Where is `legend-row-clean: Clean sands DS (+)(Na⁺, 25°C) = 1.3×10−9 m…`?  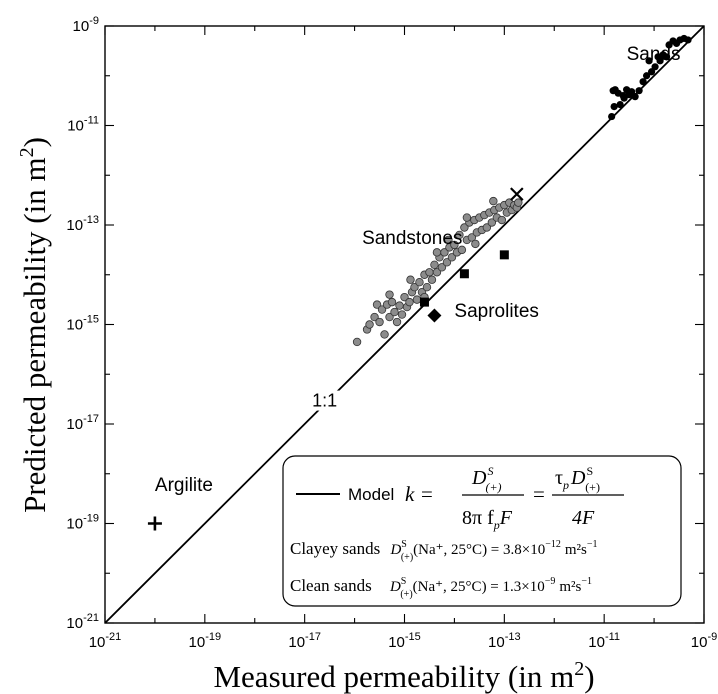 legend-row-clean: Clean sands DS (+)(Na⁺, 25°C) = 1.3×10−9 m… is located at coordinates (441, 588).